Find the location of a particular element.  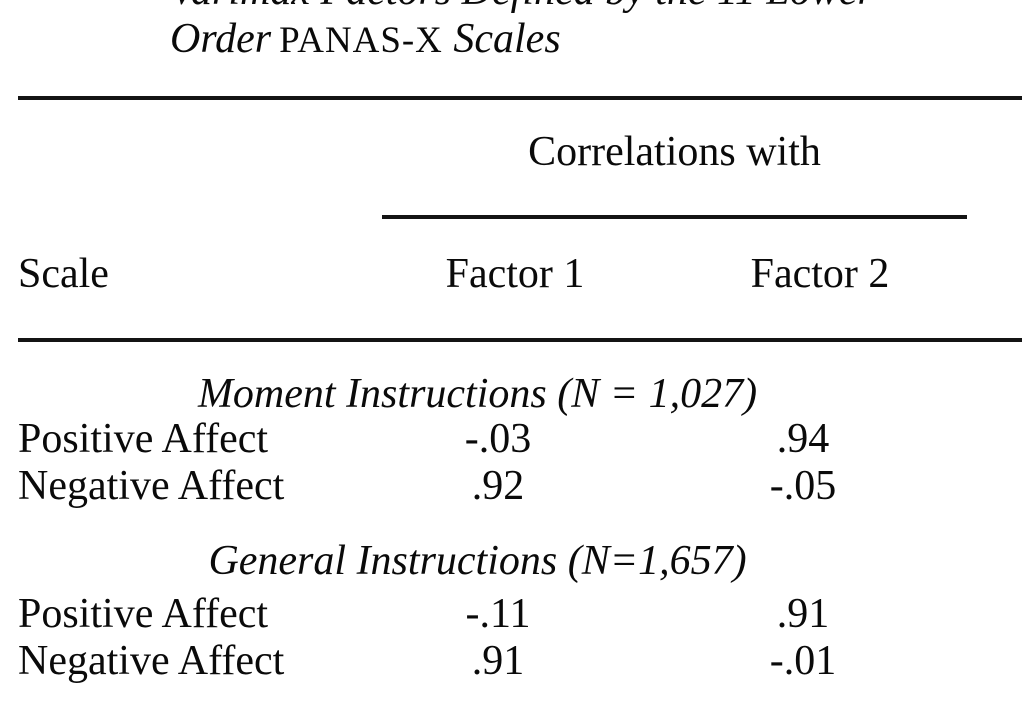

table-row: Positive Affect -.03 .94 is located at coordinates (513, 439).